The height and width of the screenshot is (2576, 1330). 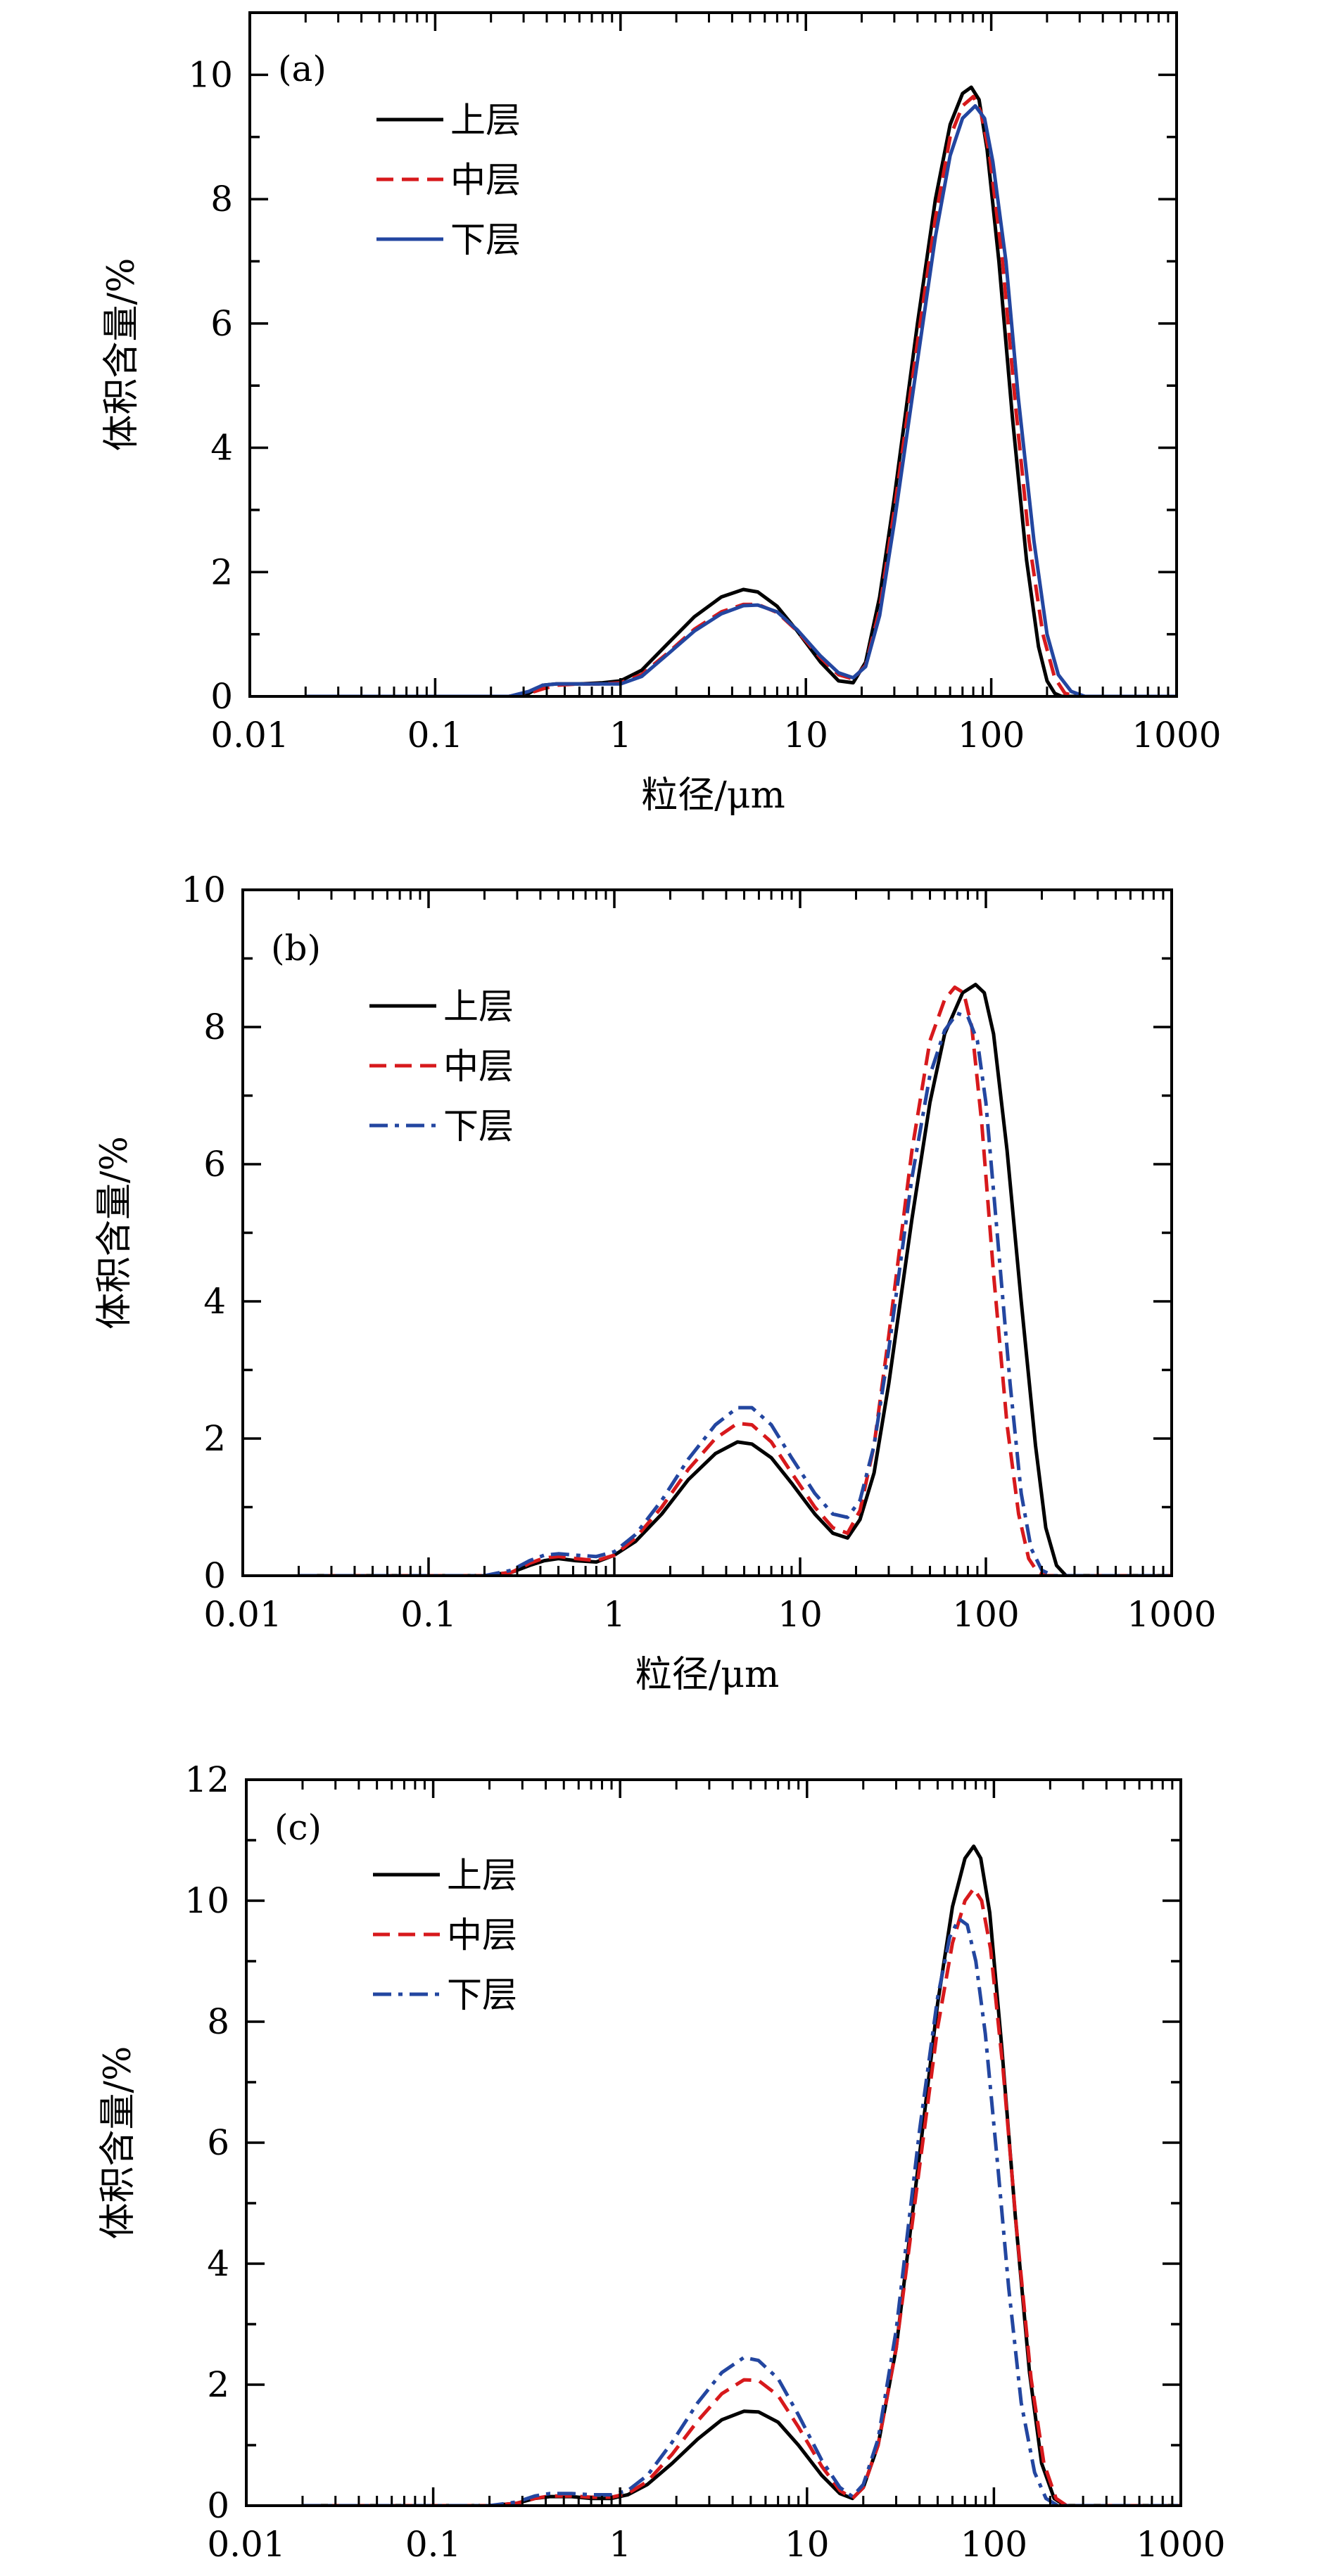 What do you see at coordinates (206, 1779) in the screenshot?
I see `y-tick-label: 12` at bounding box center [206, 1779].